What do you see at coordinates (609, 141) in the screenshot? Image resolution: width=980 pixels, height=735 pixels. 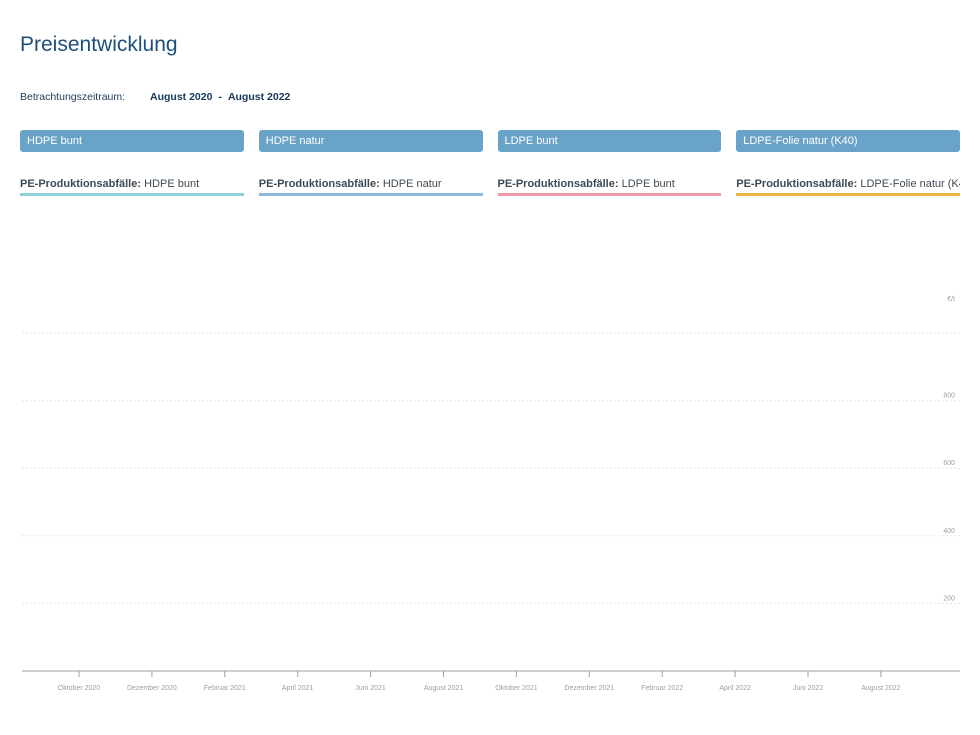 I see `tab-ldpe-bunt: LDPE bunt` at bounding box center [609, 141].